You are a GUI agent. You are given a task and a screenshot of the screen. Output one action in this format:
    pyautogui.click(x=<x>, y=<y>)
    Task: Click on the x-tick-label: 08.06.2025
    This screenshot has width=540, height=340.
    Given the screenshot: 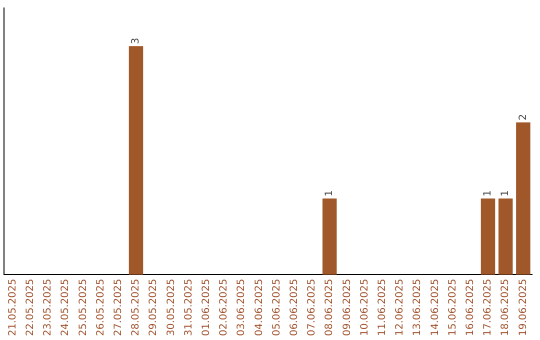 What is the action you would take?
    pyautogui.click(x=330, y=307)
    